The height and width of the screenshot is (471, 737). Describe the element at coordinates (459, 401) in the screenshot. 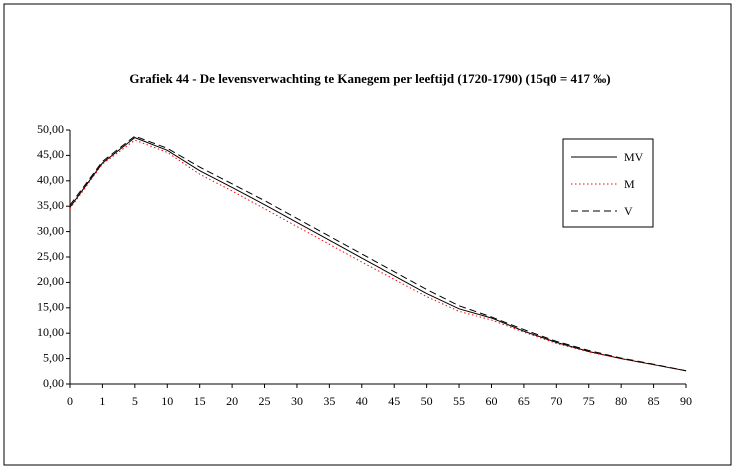

I see `x-tick-label: 55` at that location.